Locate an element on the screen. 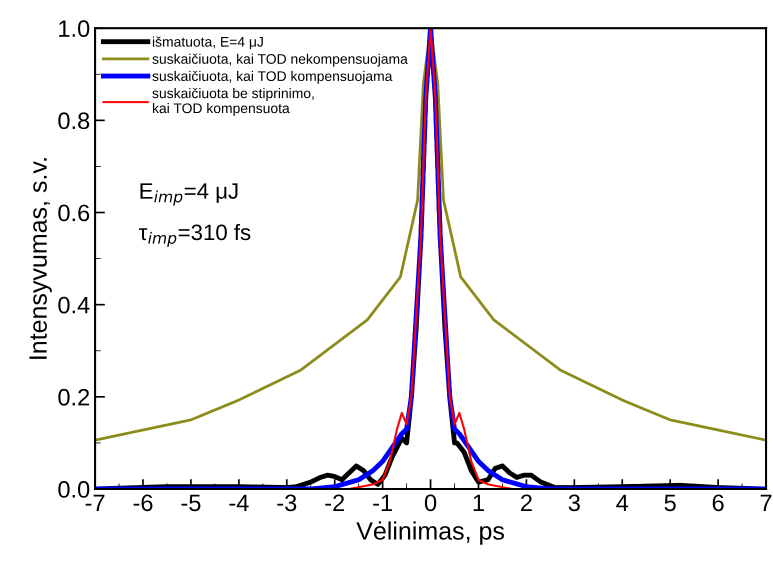 This screenshot has height=564, width=773. annotation: τ$_{imp}$=310 fs is located at coordinates (194, 235).